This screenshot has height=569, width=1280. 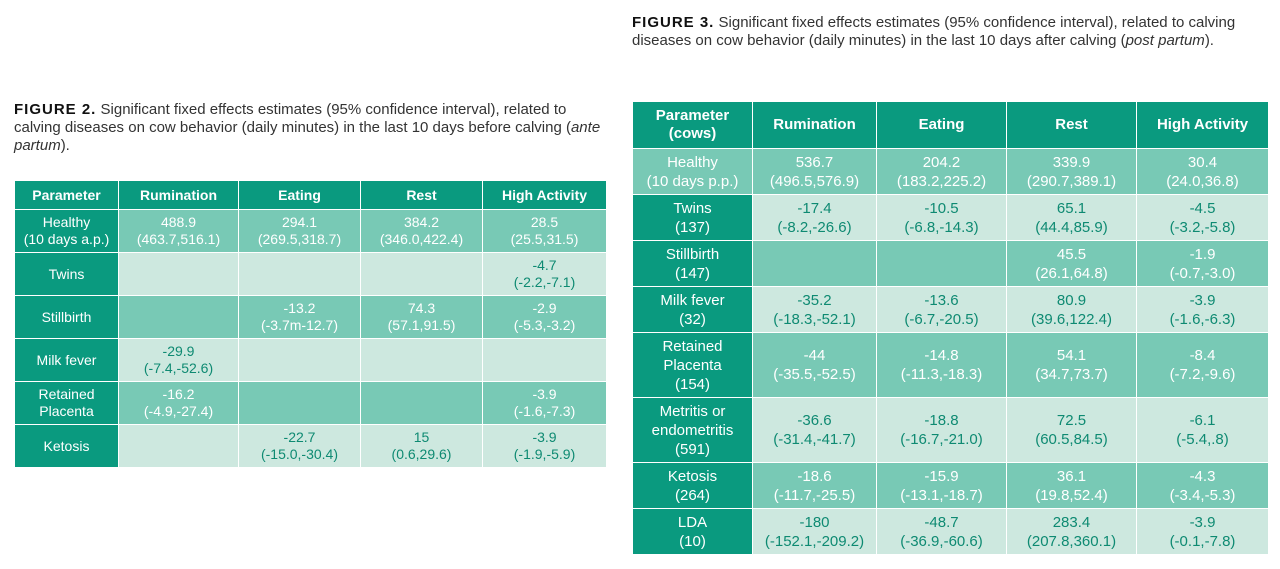 I want to click on table-cell: -29.9 (-7.4,-52.6), so click(x=178, y=360).